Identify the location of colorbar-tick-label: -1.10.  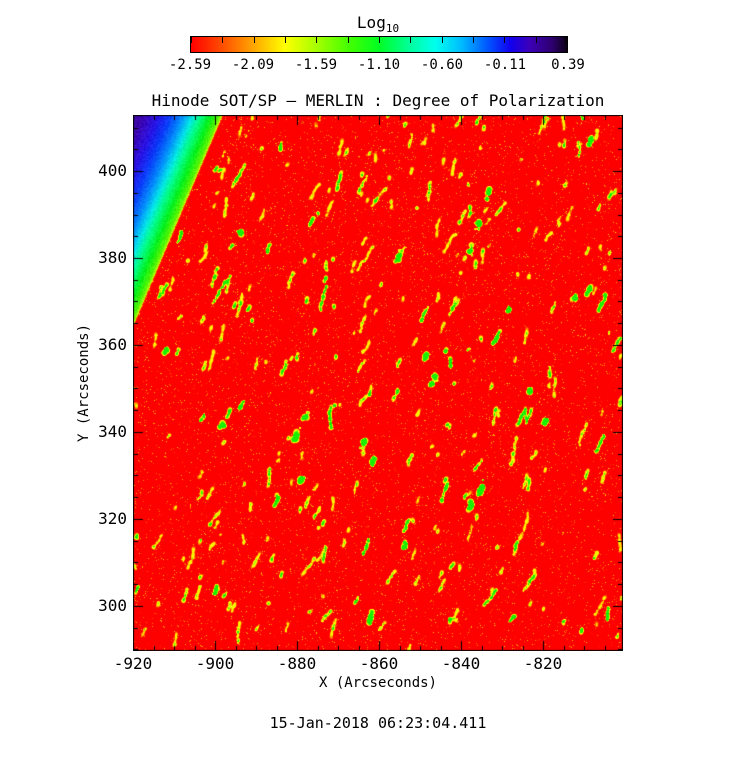
(379, 65).